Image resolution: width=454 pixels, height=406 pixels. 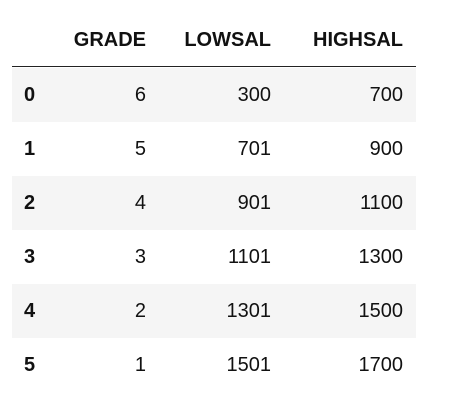 I want to click on header-rule, so click(x=214, y=66).